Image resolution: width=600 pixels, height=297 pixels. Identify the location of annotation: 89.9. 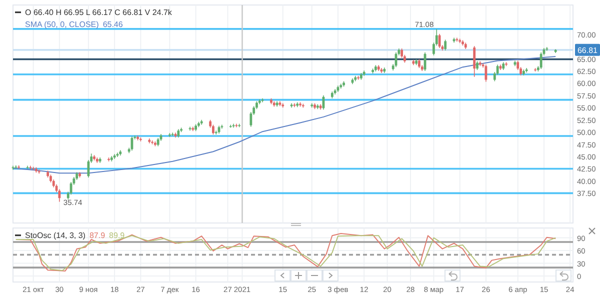
(117, 235).